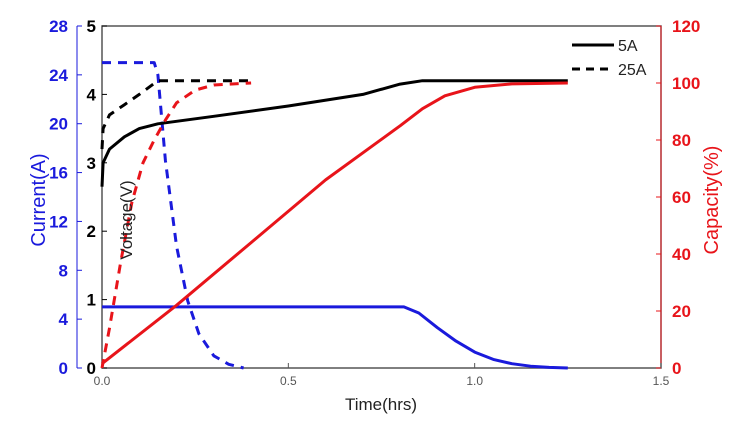 The image size is (750, 442). What do you see at coordinates (681, 311) in the screenshot?
I see `capacity-tick-label: 20` at bounding box center [681, 311].